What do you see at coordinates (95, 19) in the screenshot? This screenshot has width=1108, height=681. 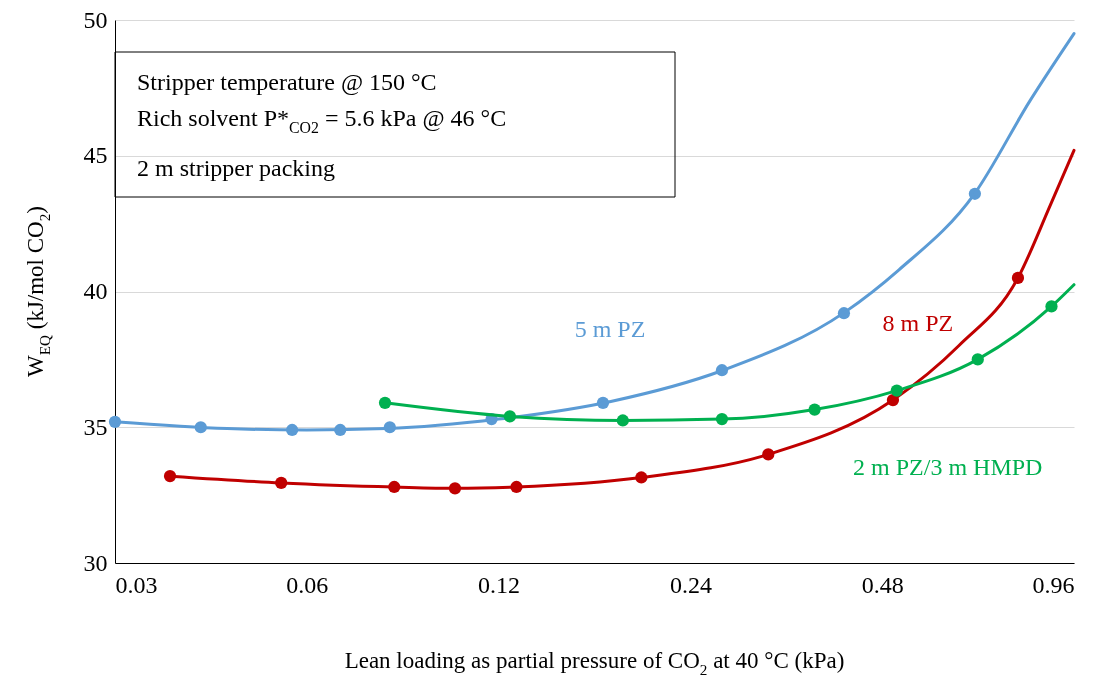 I see `y-tick-label: 50` at bounding box center [95, 19].